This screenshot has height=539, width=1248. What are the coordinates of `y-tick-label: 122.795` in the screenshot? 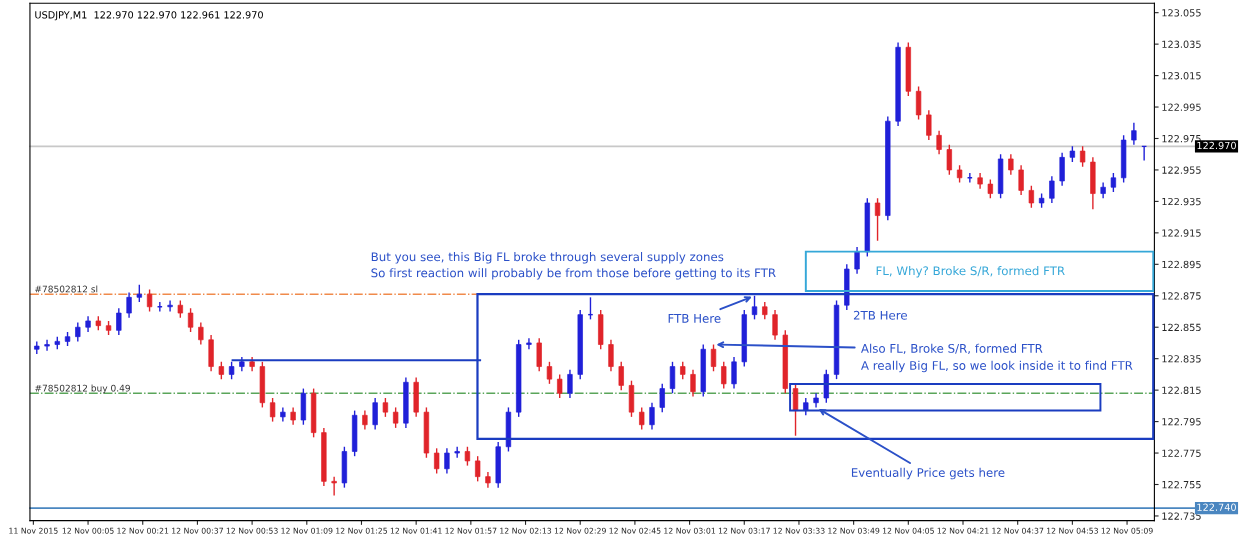 It's located at (1181, 422).